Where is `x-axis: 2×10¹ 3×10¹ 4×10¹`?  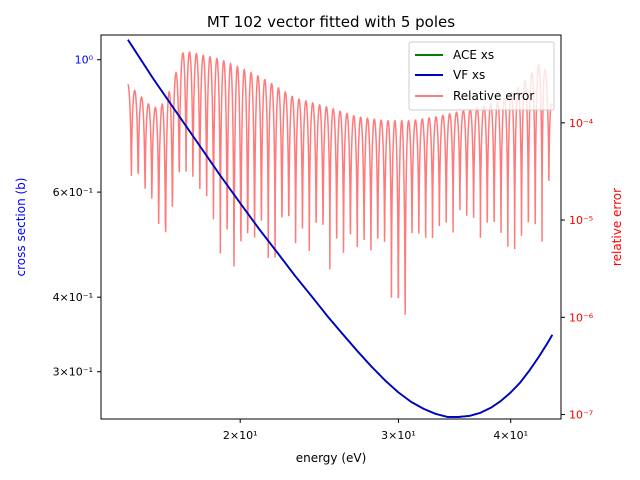
x-axis: 2×10¹ 3×10¹ 4×10¹ is located at coordinates (375, 430).